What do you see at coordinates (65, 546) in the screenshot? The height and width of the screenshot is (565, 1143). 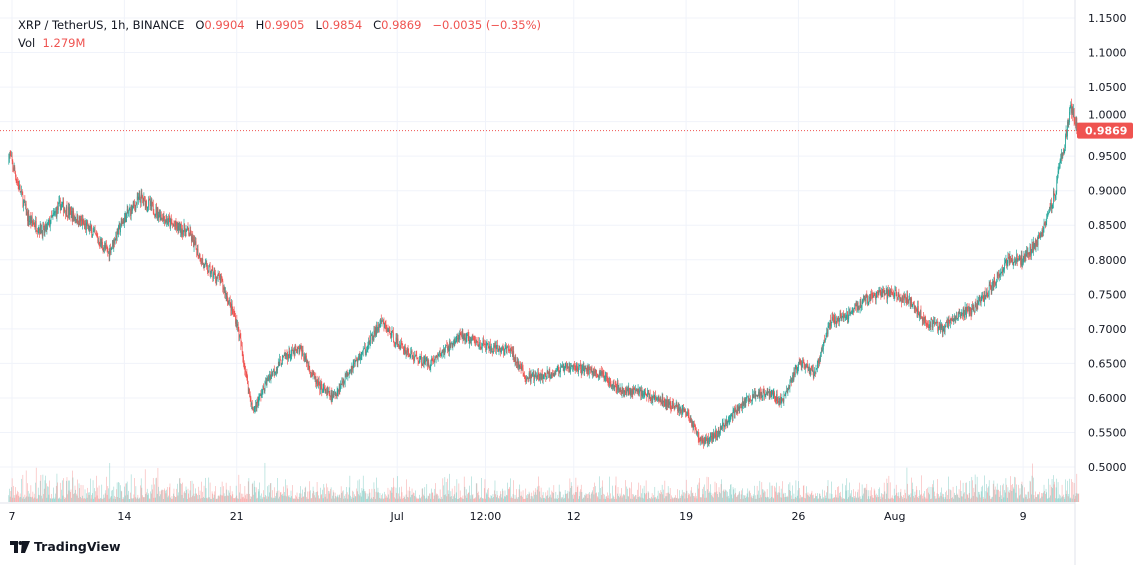 I see `tradingview-logo: TradingView` at bounding box center [65, 546].